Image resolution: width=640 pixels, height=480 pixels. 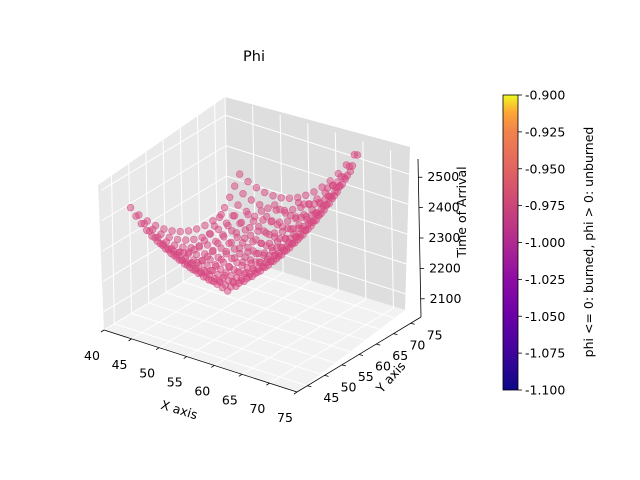 I want to click on colorbar-tick-label: -0.975, so click(x=545, y=205).